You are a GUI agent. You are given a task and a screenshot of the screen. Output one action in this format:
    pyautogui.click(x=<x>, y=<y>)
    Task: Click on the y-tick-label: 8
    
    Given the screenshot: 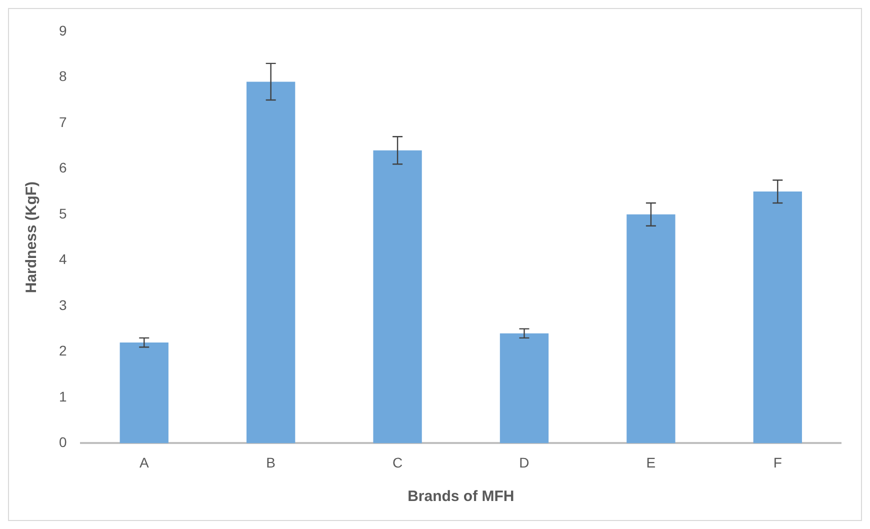 What is the action you would take?
    pyautogui.click(x=62, y=76)
    